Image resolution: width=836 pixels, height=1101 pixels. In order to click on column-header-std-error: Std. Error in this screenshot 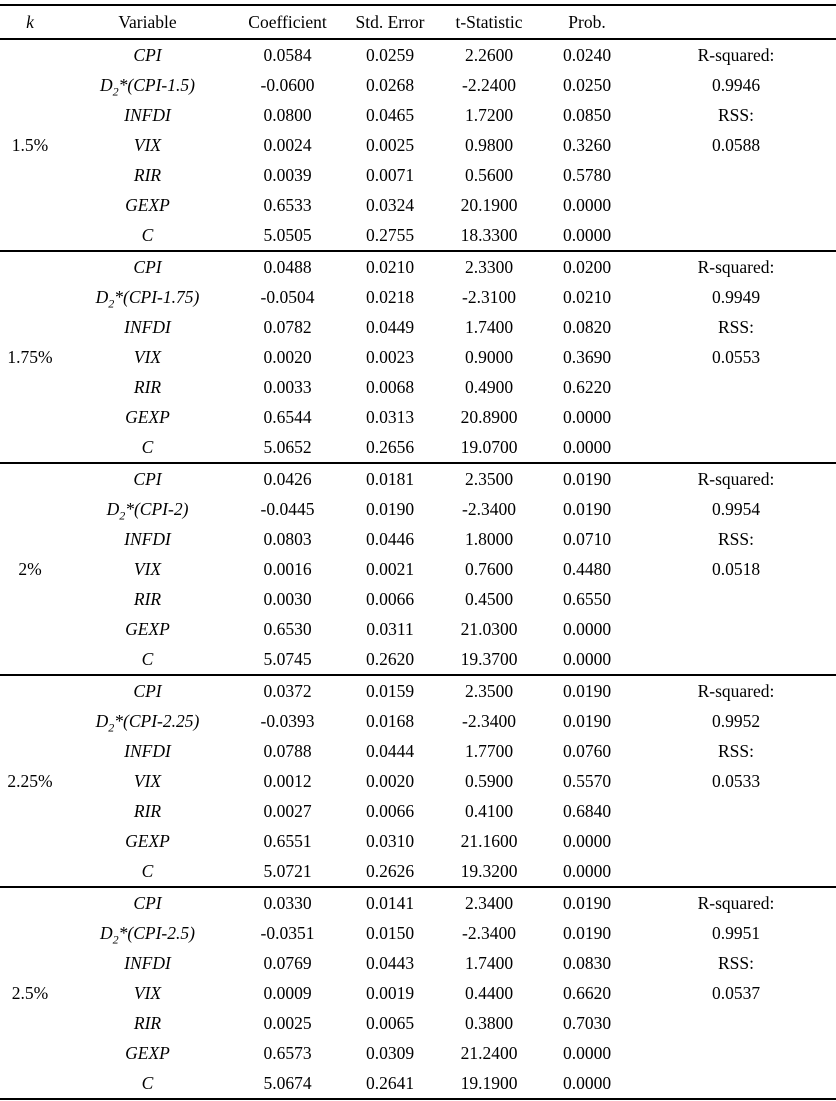, I will do `click(390, 22)`.